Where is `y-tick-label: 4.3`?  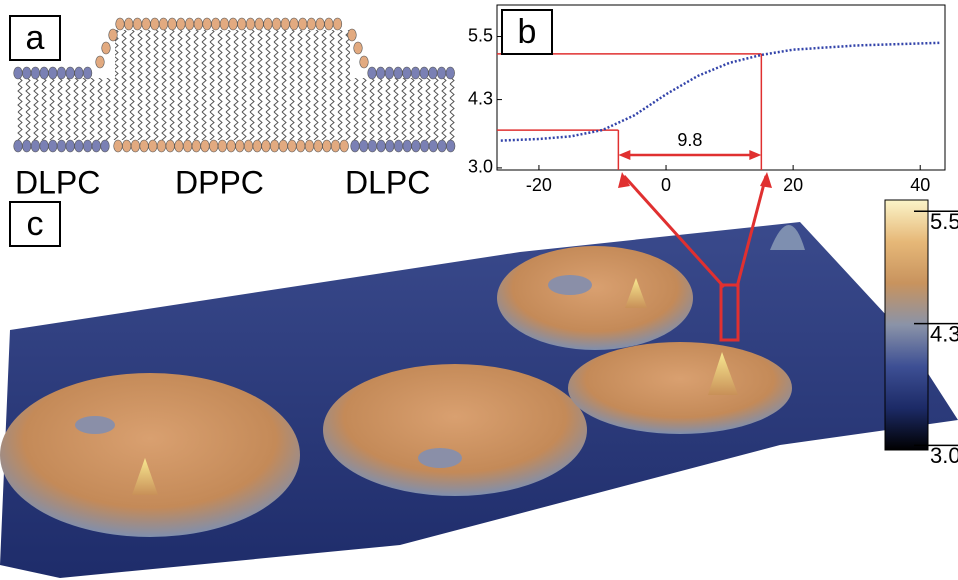 y-tick-label: 4.3 is located at coordinates (480, 98).